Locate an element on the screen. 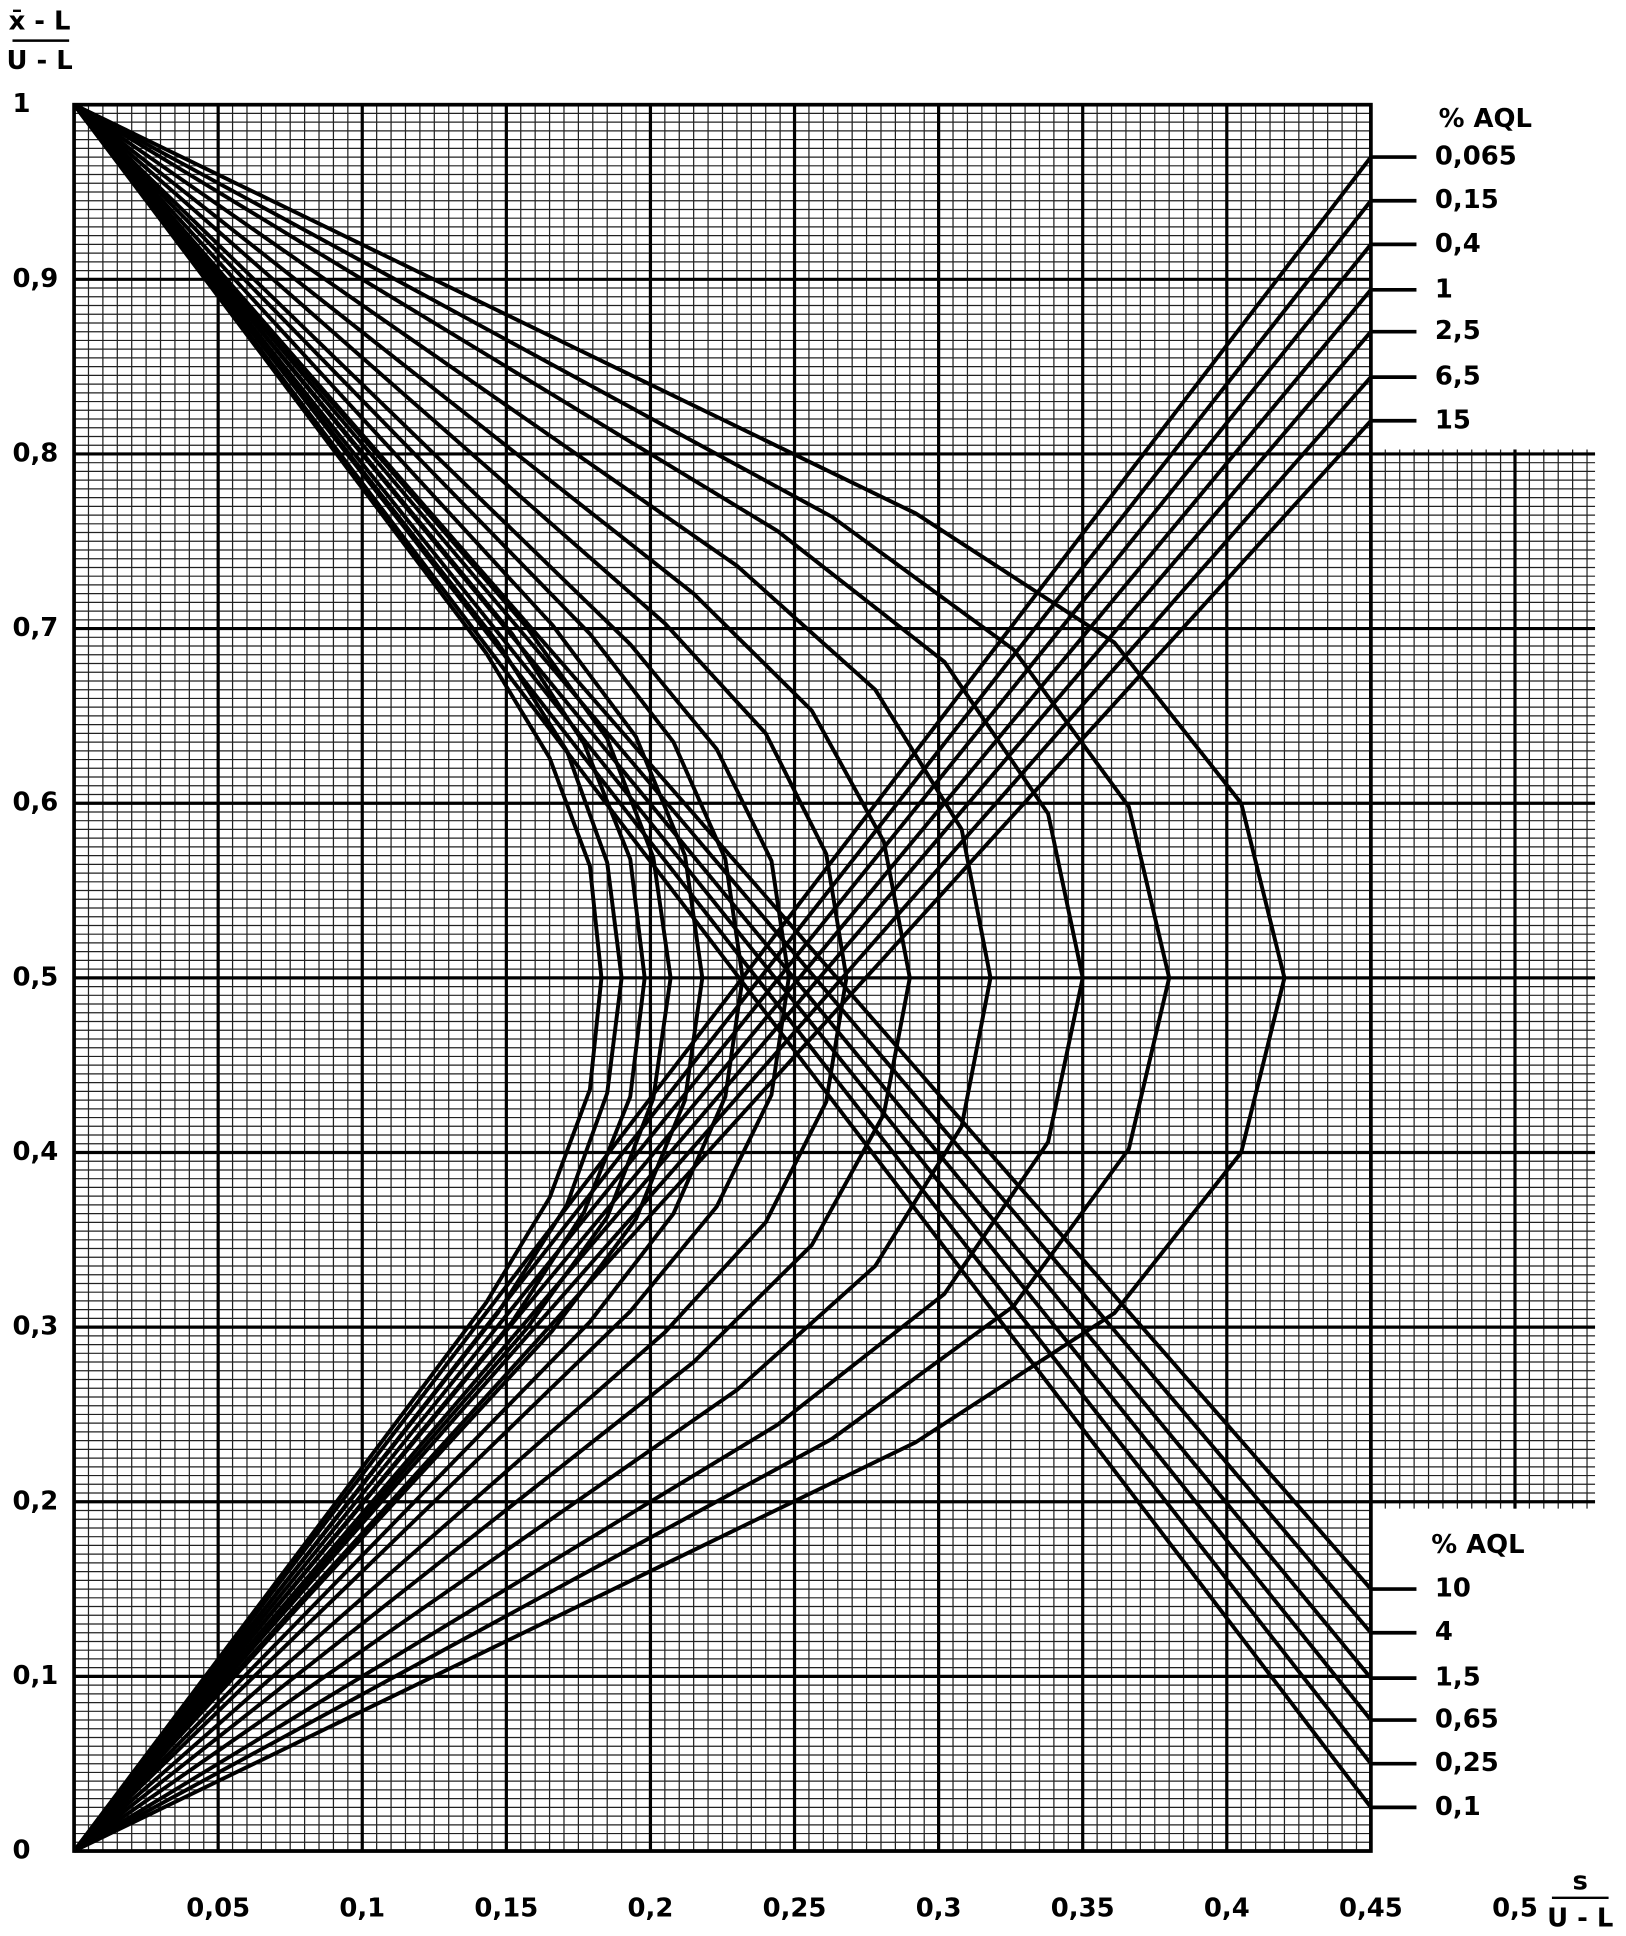  legend-label: 0,25 is located at coordinates (1467, 1763).